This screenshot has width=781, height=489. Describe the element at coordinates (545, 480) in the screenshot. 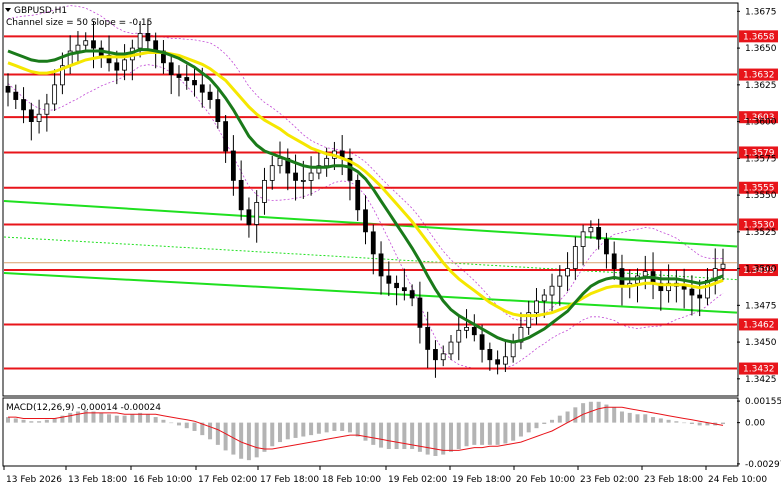

I see `time-tick-label: 20 Feb 10:00` at that location.